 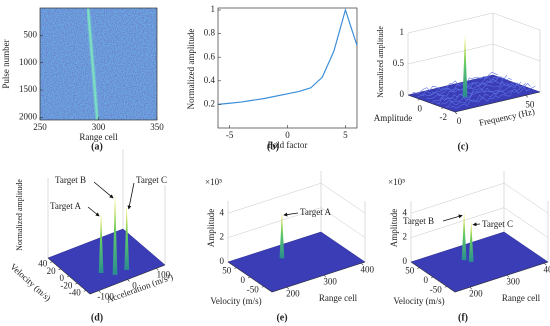 What do you see at coordinates (28, 116) in the screenshot?
I see `y-tick-label: 2000` at bounding box center [28, 116].